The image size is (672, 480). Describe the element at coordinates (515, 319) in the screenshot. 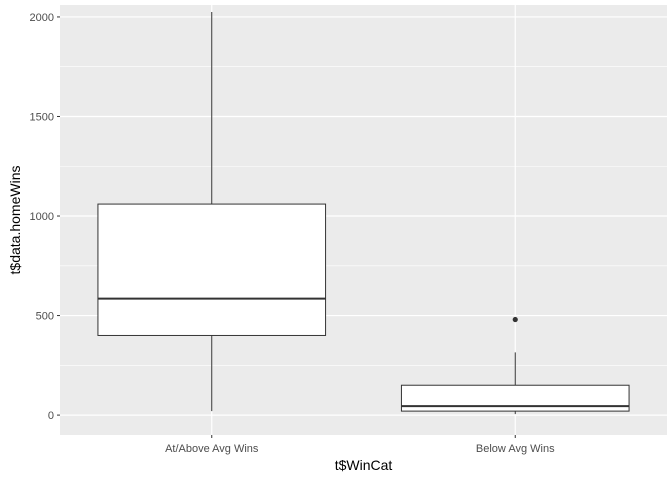

I see `outlier-point` at that location.